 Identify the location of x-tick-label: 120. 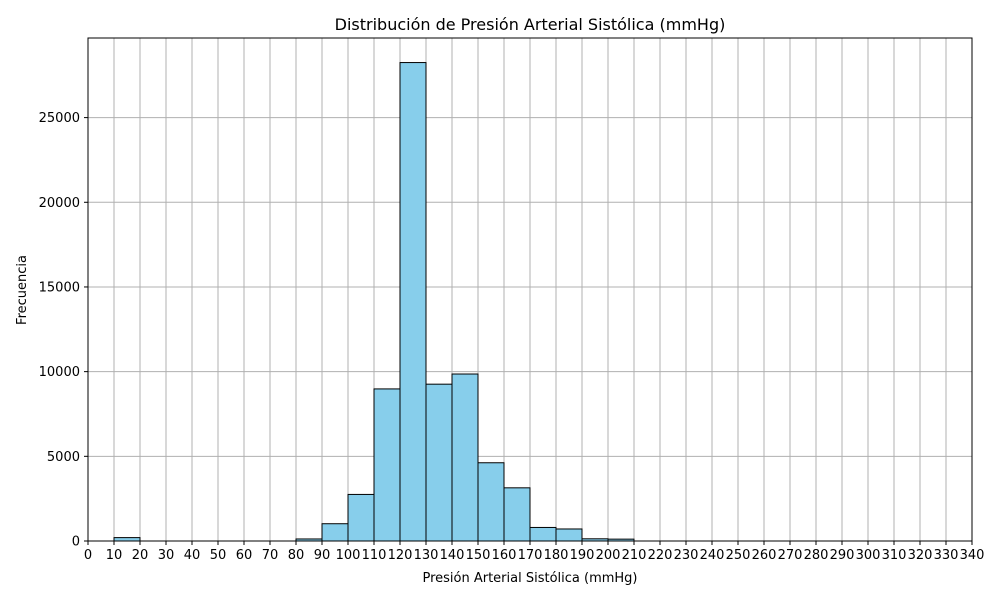
(400, 555).